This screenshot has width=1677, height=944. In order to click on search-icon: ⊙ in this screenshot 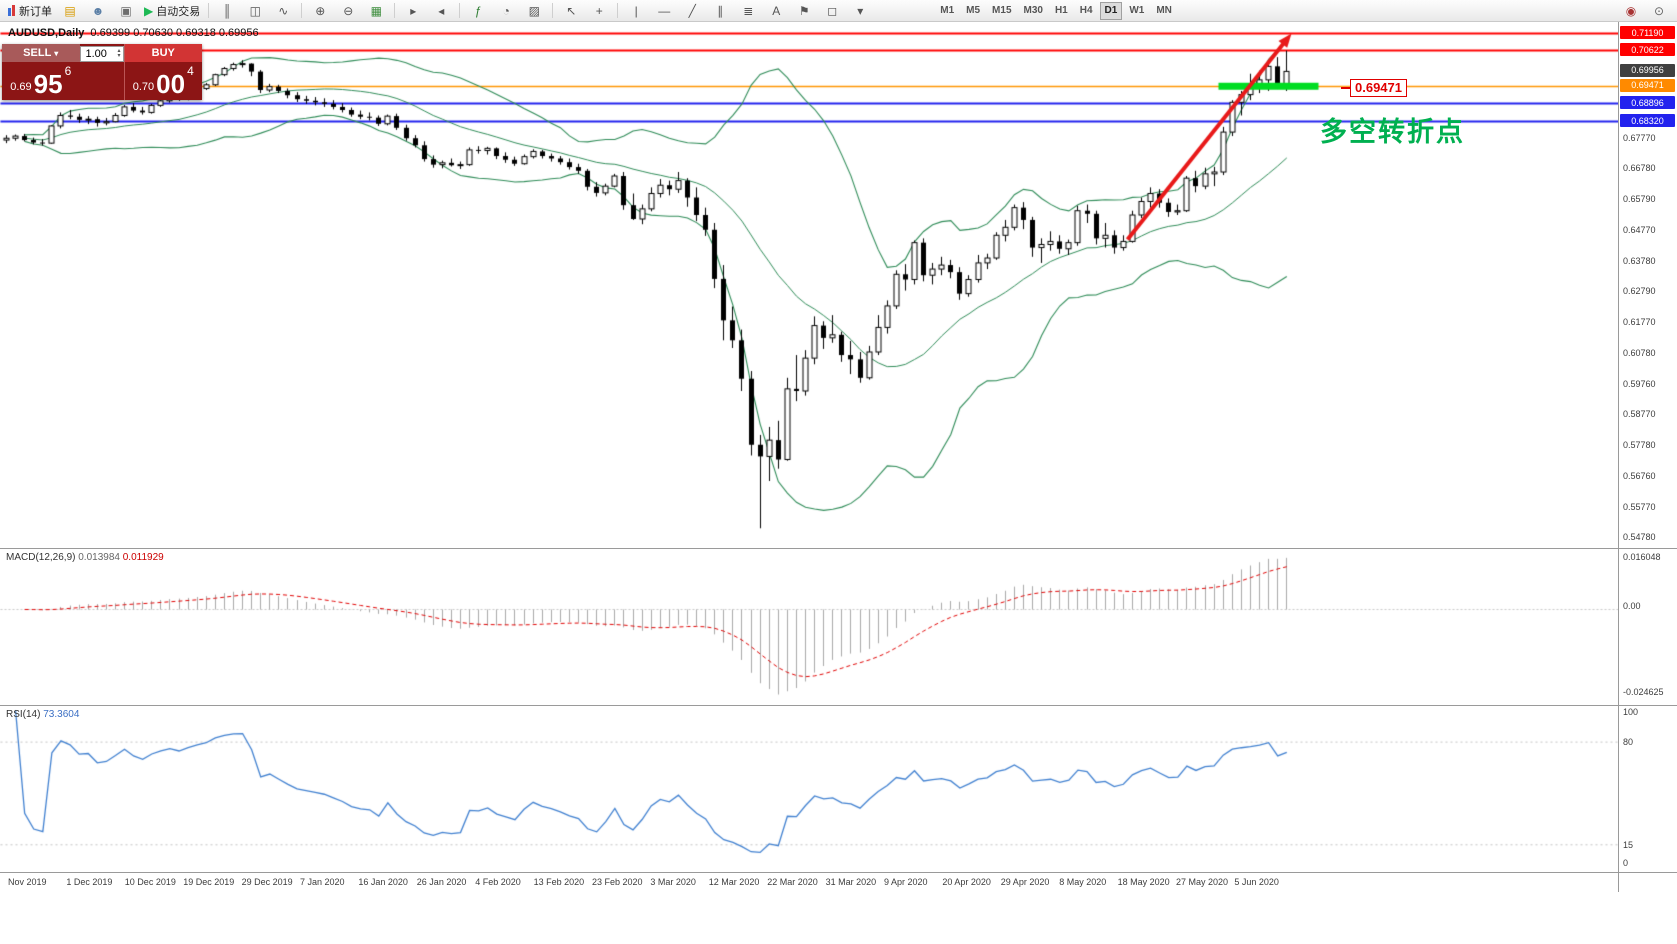, I will do `click(1659, 10)`.